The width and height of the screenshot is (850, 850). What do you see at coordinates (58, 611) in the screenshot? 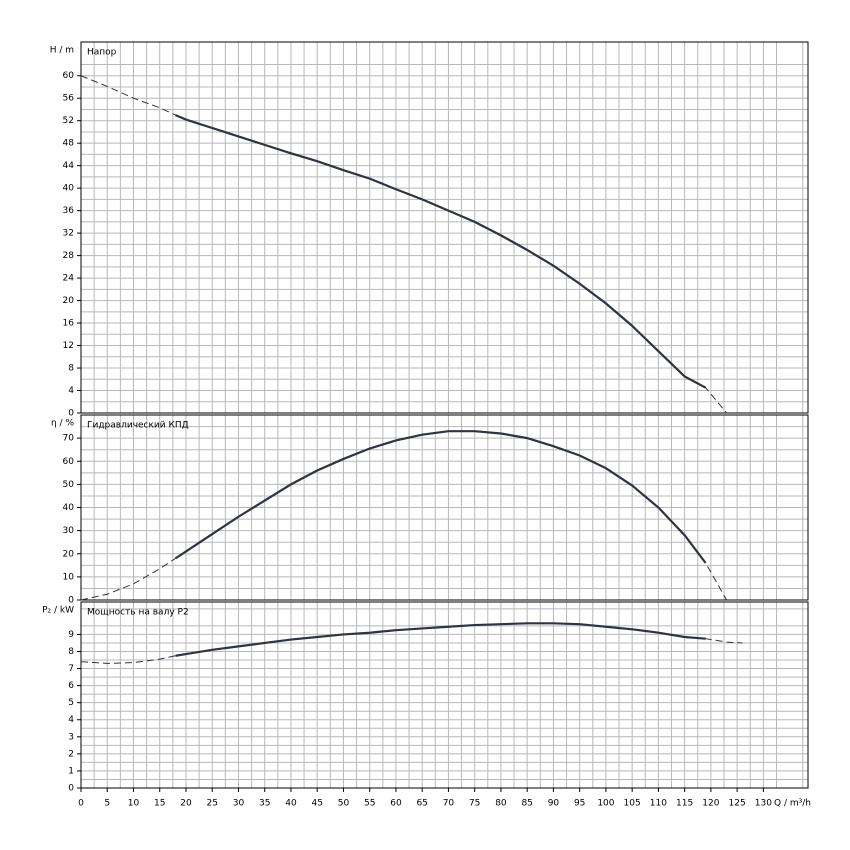
I see `y-axis-label: P₂ / kW` at bounding box center [58, 611].